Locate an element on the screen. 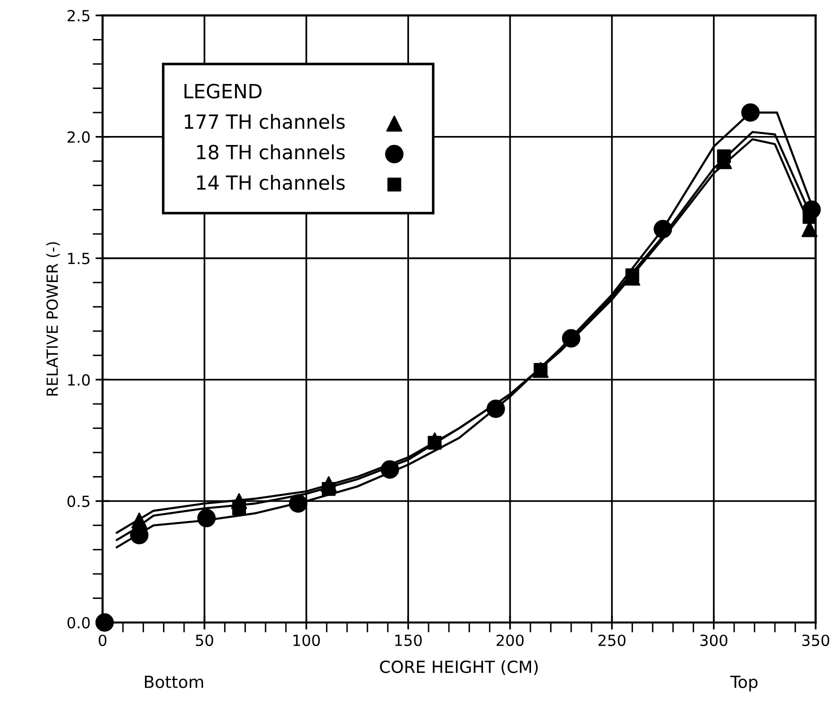 Image resolution: width=834 pixels, height=701 pixels. x-tick-label: 50 is located at coordinates (205, 640).